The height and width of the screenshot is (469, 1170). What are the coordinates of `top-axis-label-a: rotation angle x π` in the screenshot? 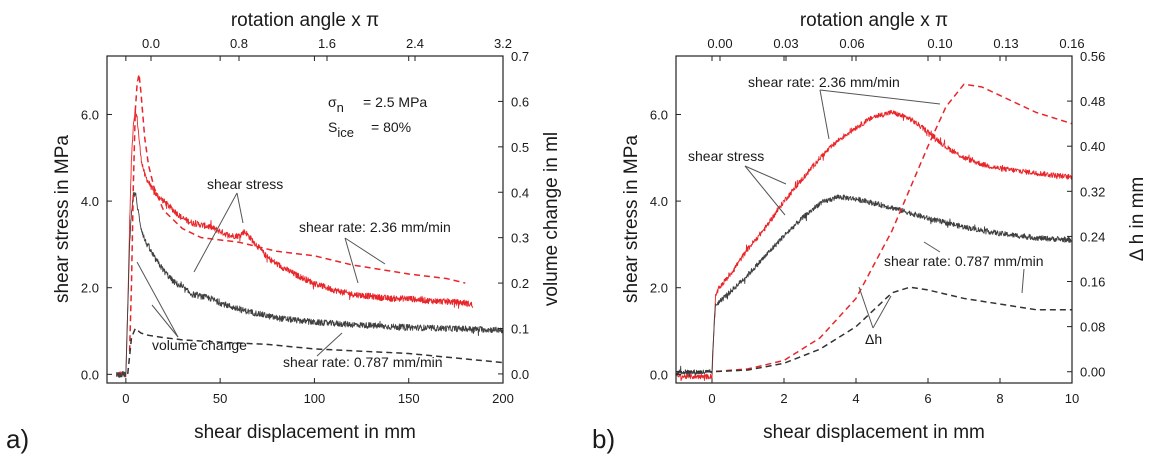 It's located at (305, 20).